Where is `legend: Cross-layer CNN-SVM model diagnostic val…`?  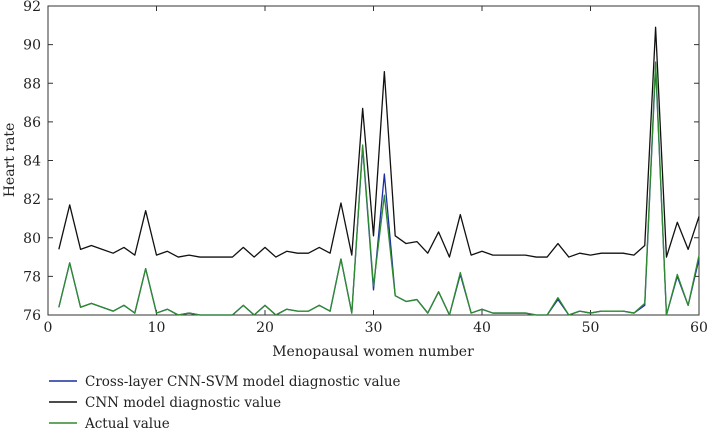 legend: Cross-layer CNN-SVM model diagnostic val… is located at coordinates (225, 403).